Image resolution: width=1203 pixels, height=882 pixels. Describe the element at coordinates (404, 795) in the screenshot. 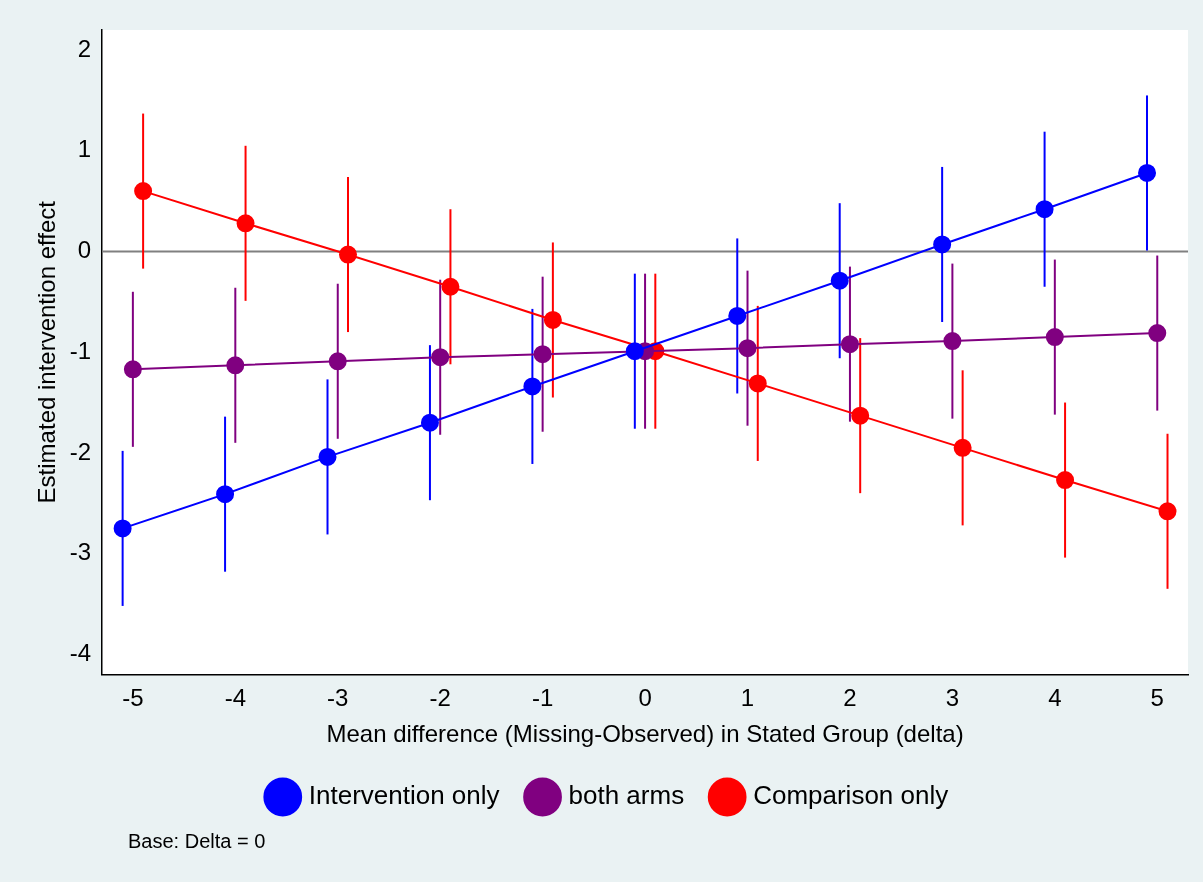

I see `legend-label: Intervention only` at that location.